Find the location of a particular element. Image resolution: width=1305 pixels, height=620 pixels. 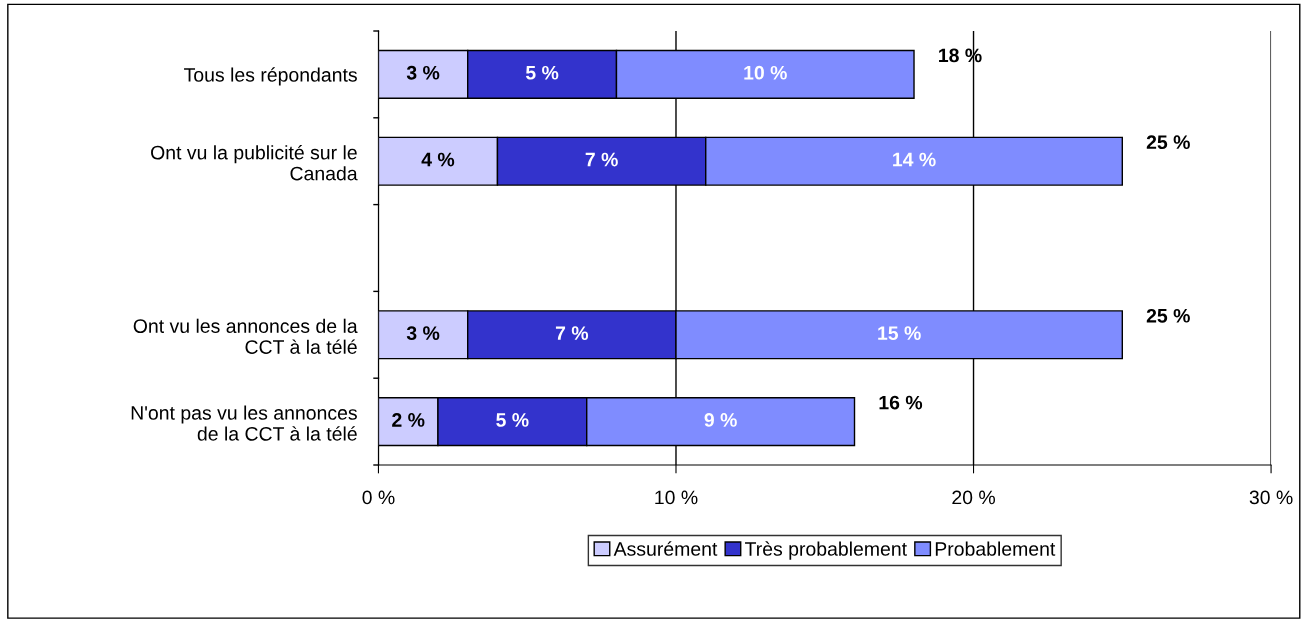

y-tick-label: Ont vu la publicité sur le Canada is located at coordinates (254, 162).